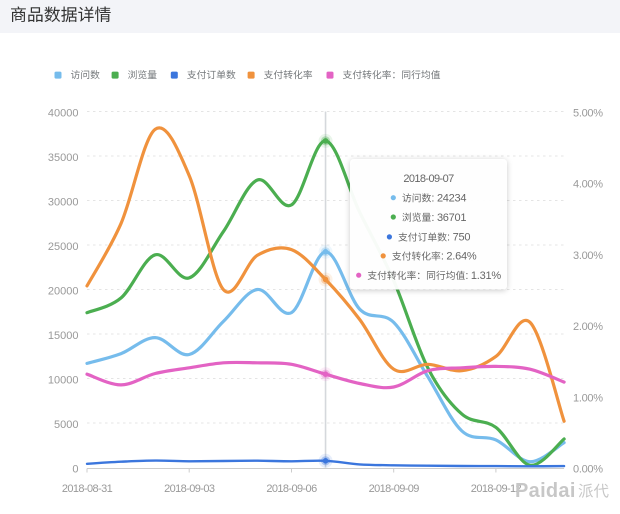  What do you see at coordinates (63, 203) in the screenshot?
I see `svg-text: 30000` at bounding box center [63, 203].